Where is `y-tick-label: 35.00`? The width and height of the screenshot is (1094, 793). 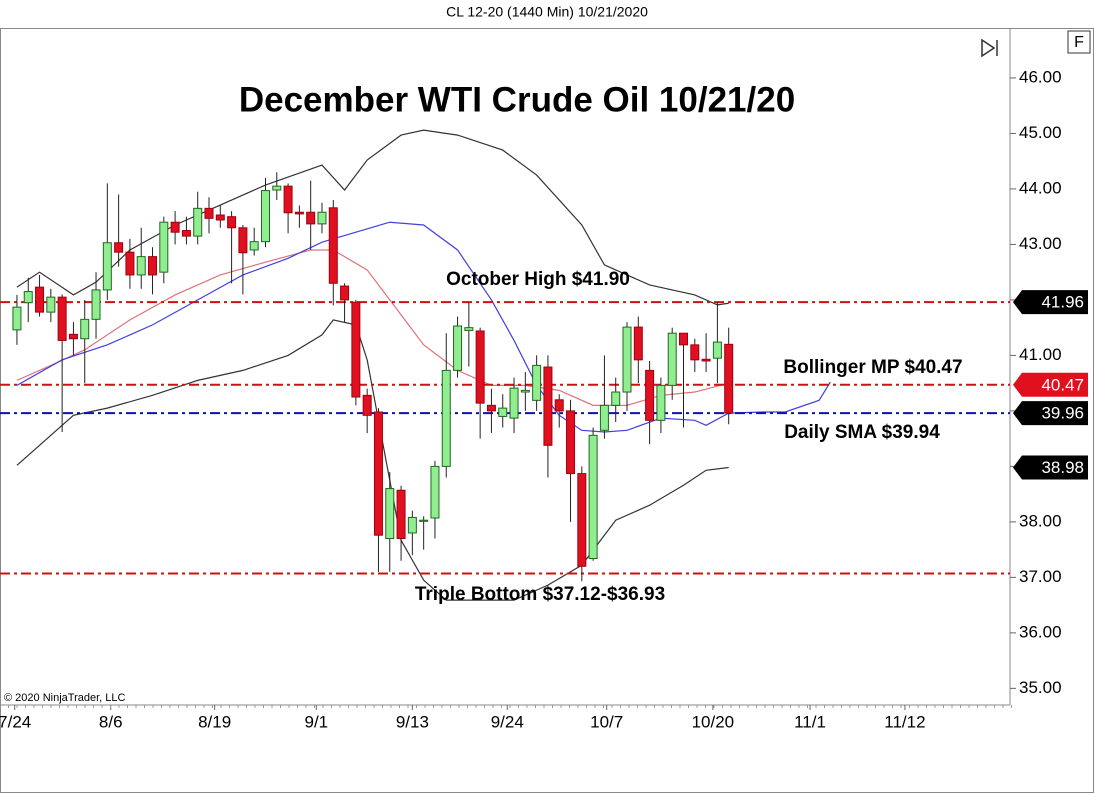
y-tick-label: 35.00 is located at coordinates (1040, 687).